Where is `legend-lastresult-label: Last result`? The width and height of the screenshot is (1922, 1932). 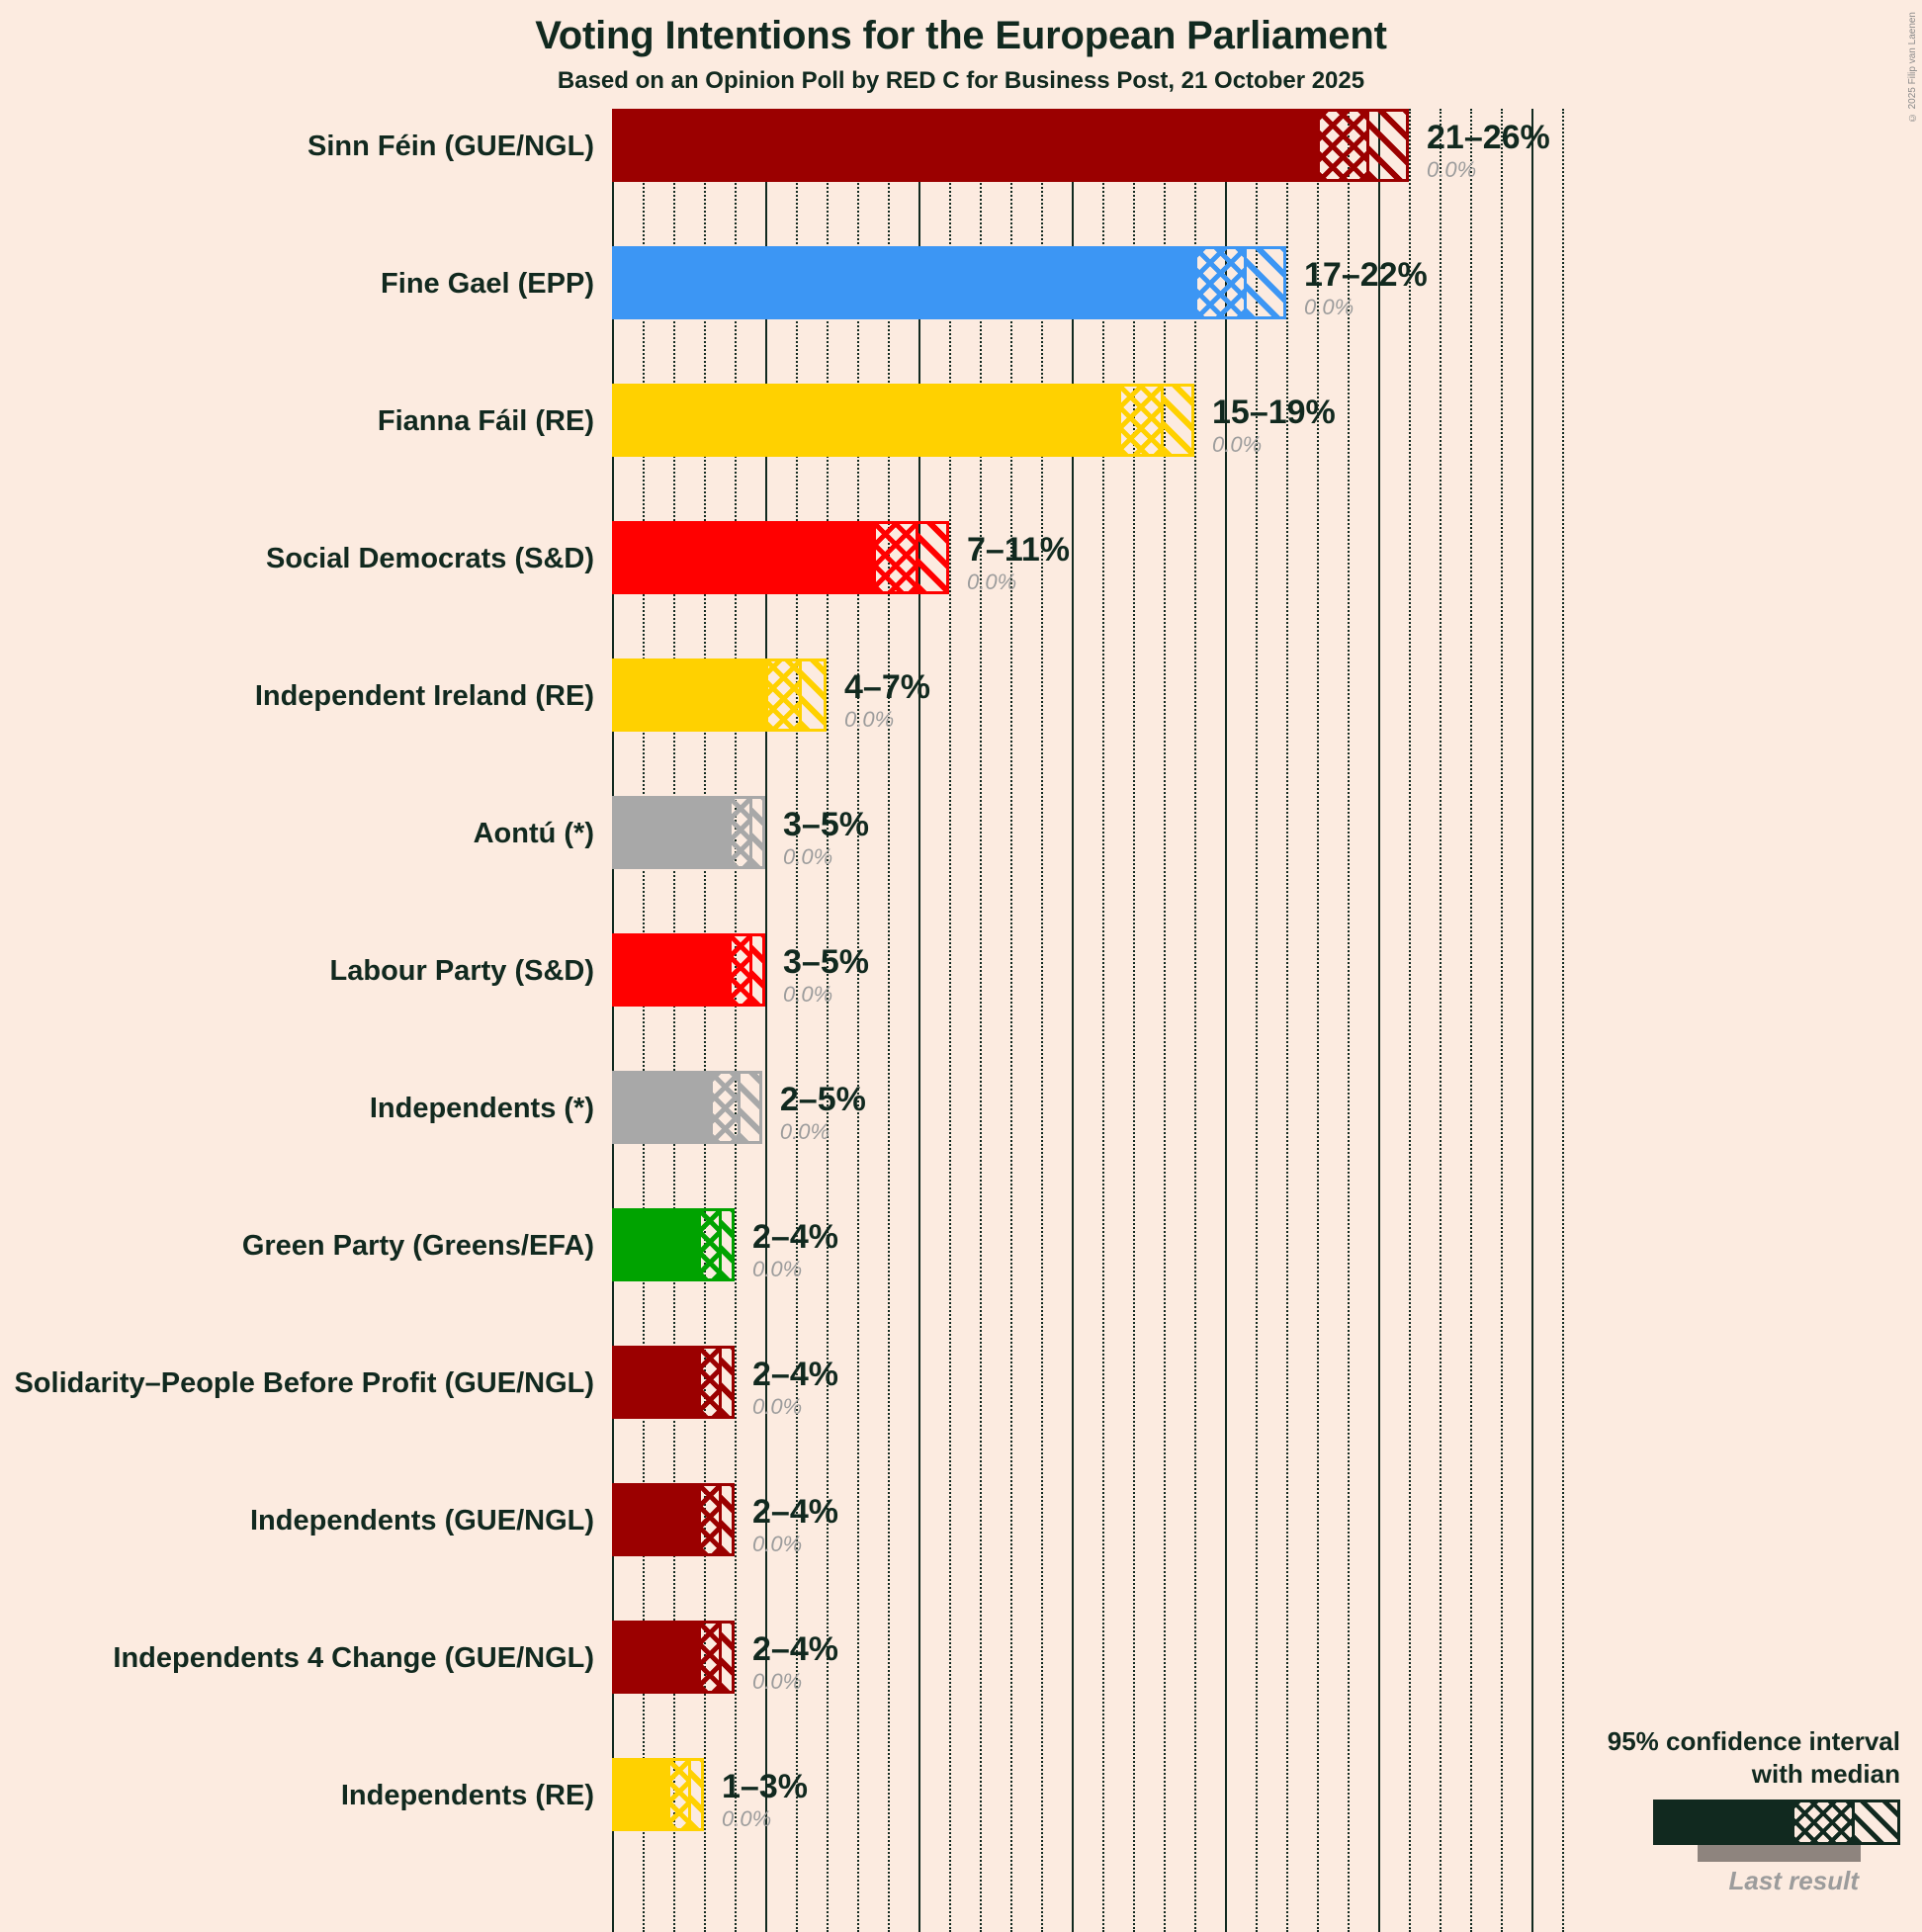 legend-lastresult-label: Last result is located at coordinates (1794, 1880).